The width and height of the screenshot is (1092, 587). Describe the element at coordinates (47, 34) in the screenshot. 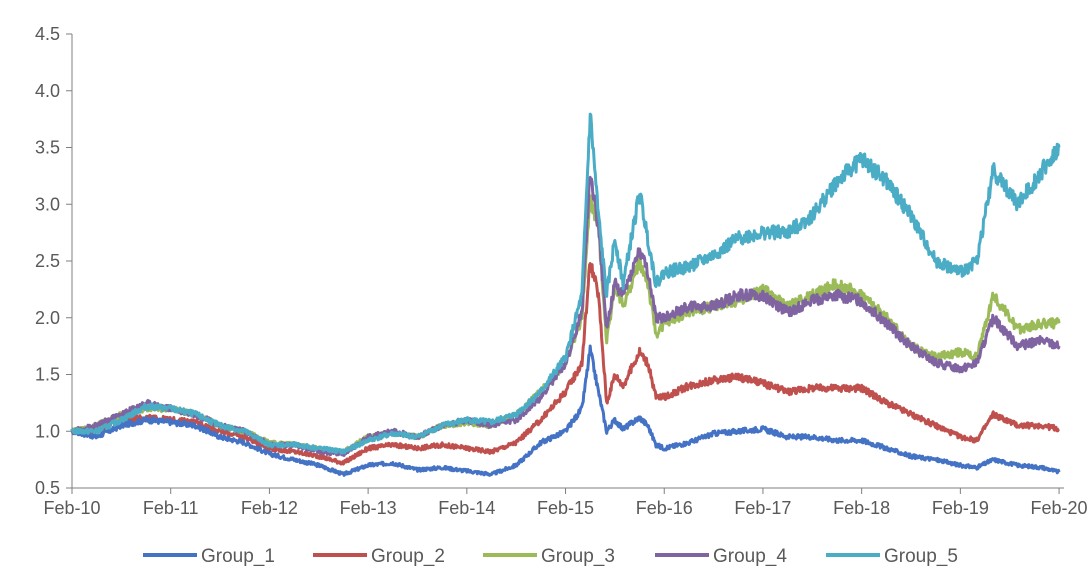

I see `y-tick-label: 4.5` at that location.